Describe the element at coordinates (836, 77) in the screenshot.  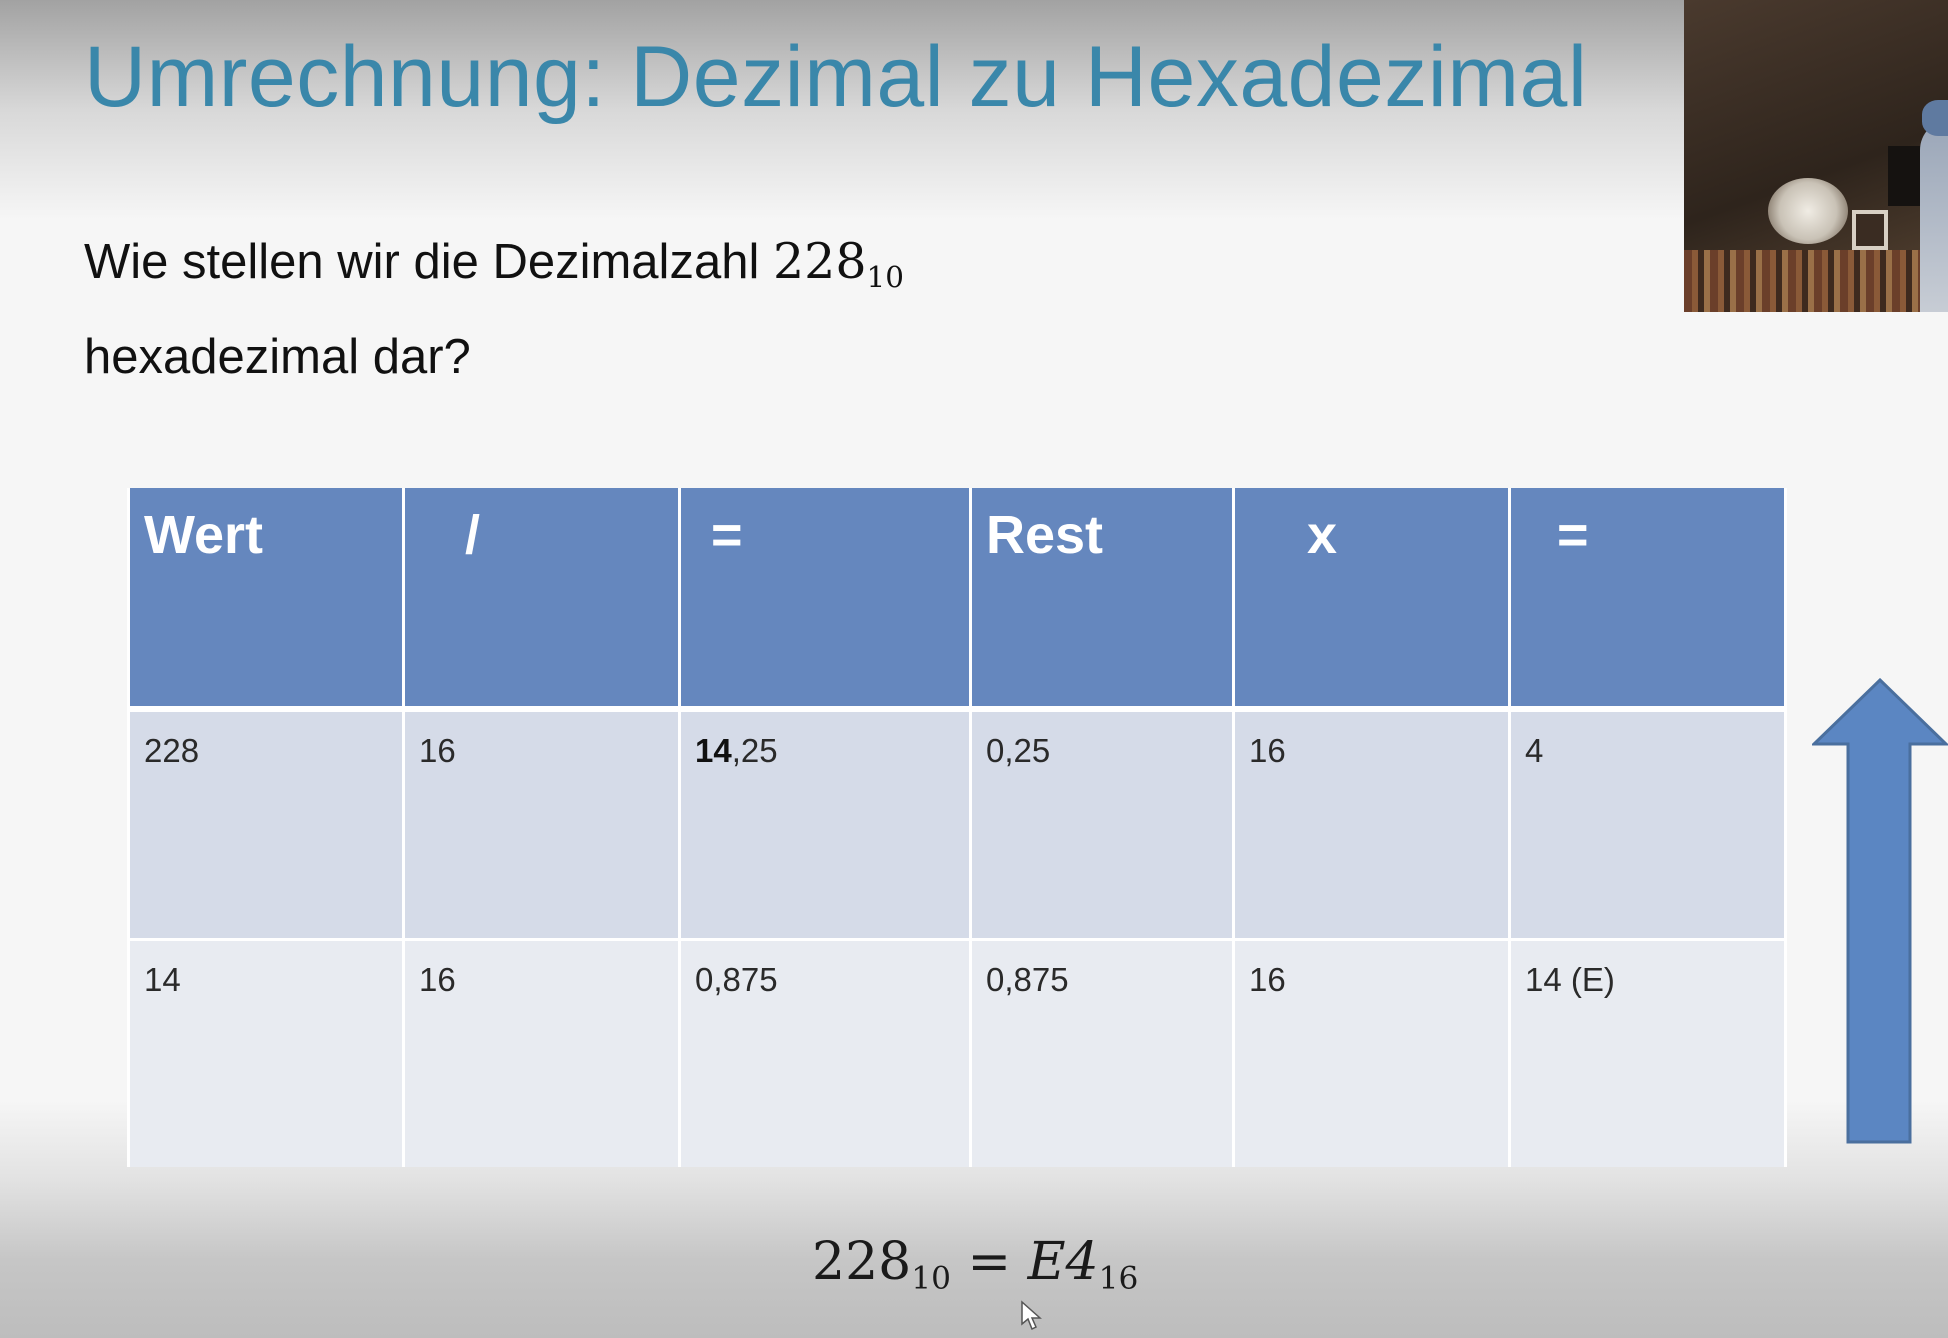
I see `slide-title: Umrechnung: Dezimal zu Hexadezimal` at that location.